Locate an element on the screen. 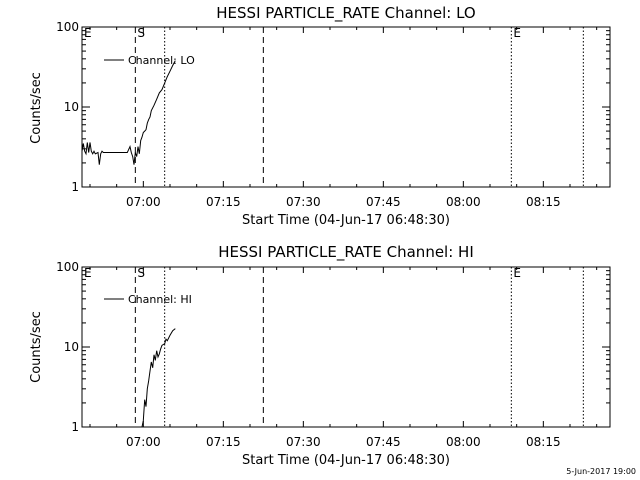 This screenshot has width=640, height=480. legend-label: Channel: HI is located at coordinates (160, 299).